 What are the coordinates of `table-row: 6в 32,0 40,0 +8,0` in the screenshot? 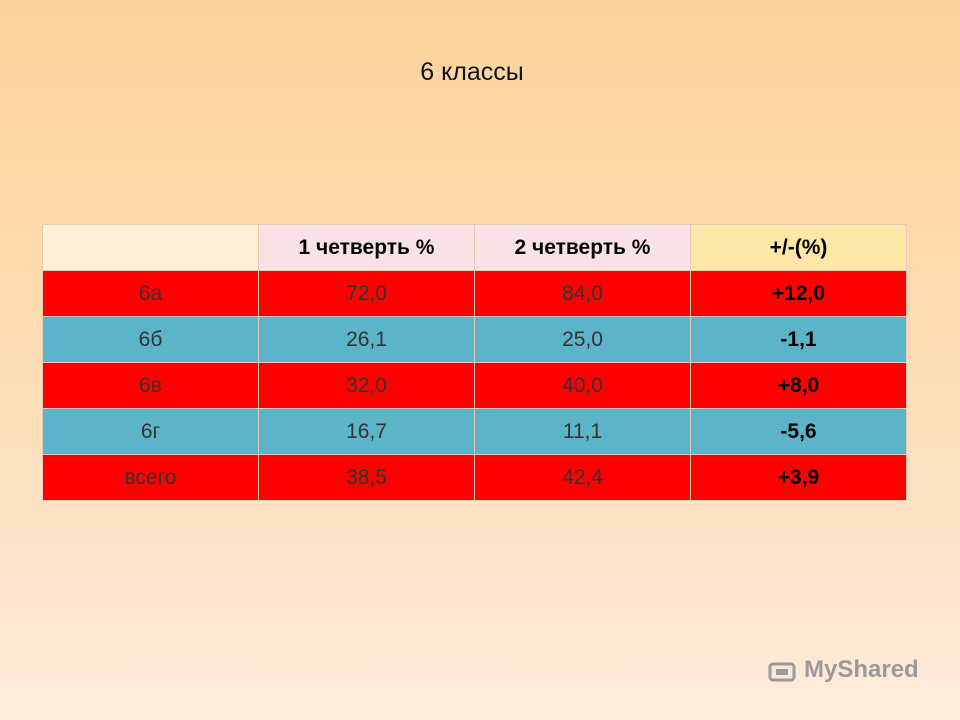 It's located at (474, 385).